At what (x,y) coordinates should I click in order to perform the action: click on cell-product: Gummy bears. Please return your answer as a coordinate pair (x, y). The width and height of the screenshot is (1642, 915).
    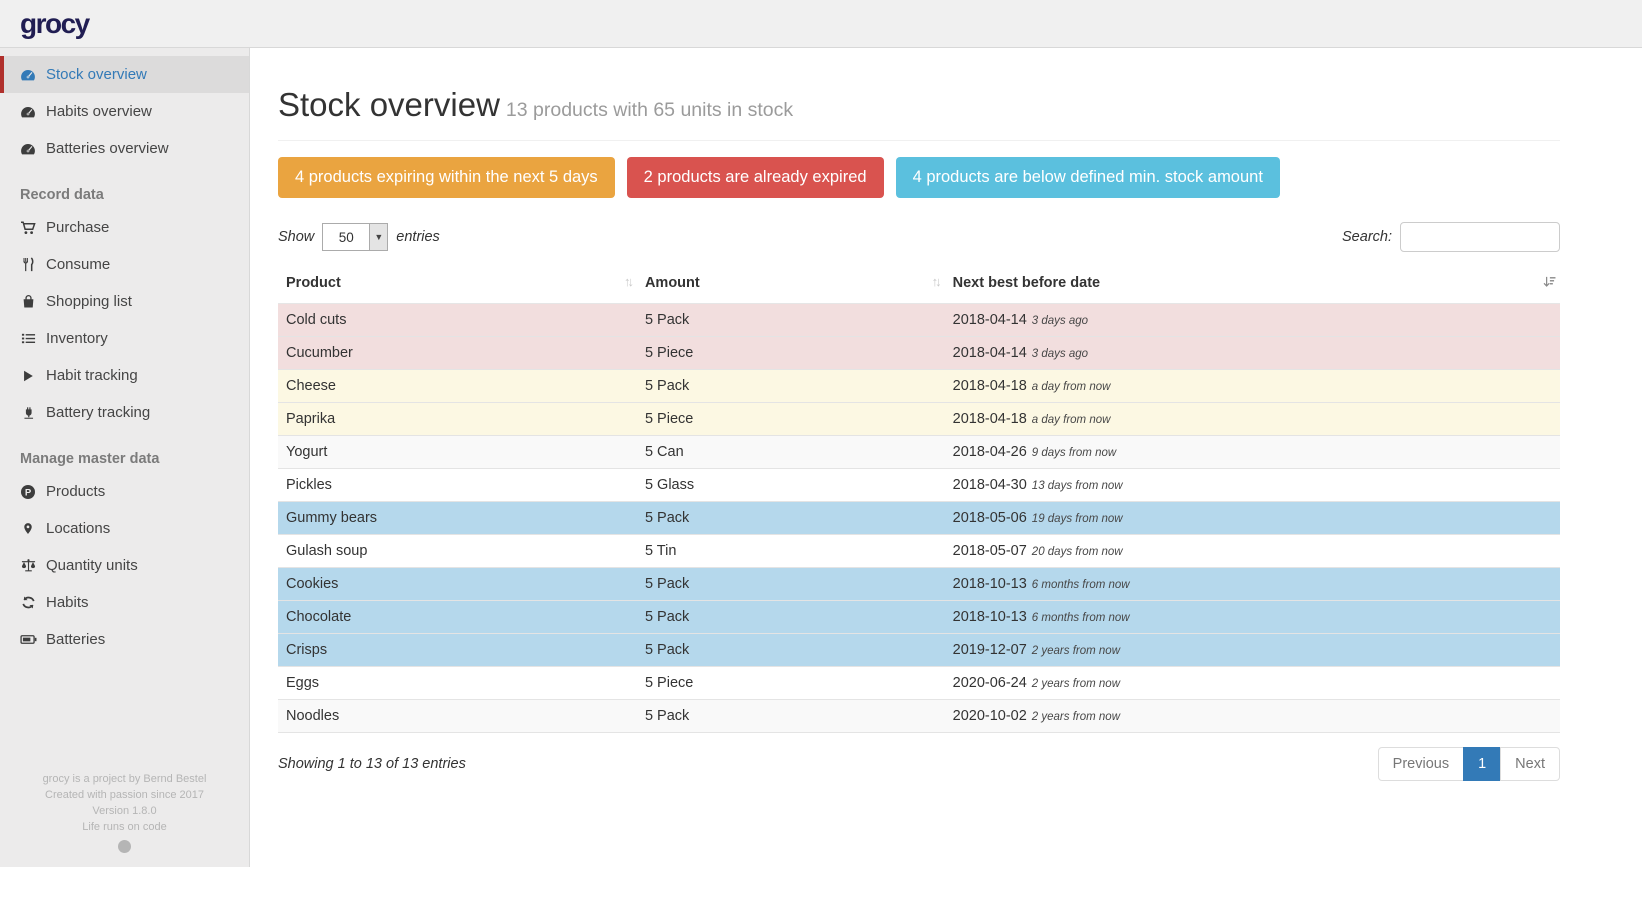
    Looking at the image, I should click on (457, 518).